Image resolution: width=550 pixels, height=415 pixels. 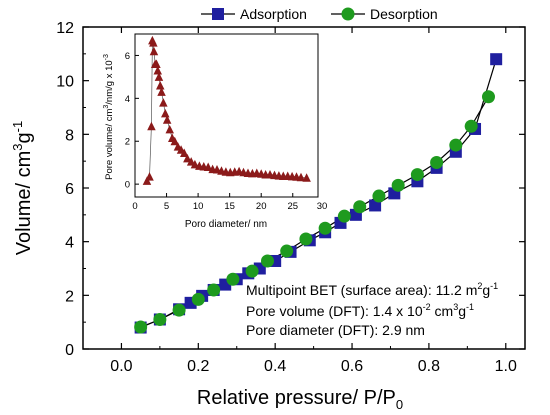 What do you see at coordinates (275, 366) in the screenshot?
I see `main-x-tick-label: 0.4` at bounding box center [275, 366].